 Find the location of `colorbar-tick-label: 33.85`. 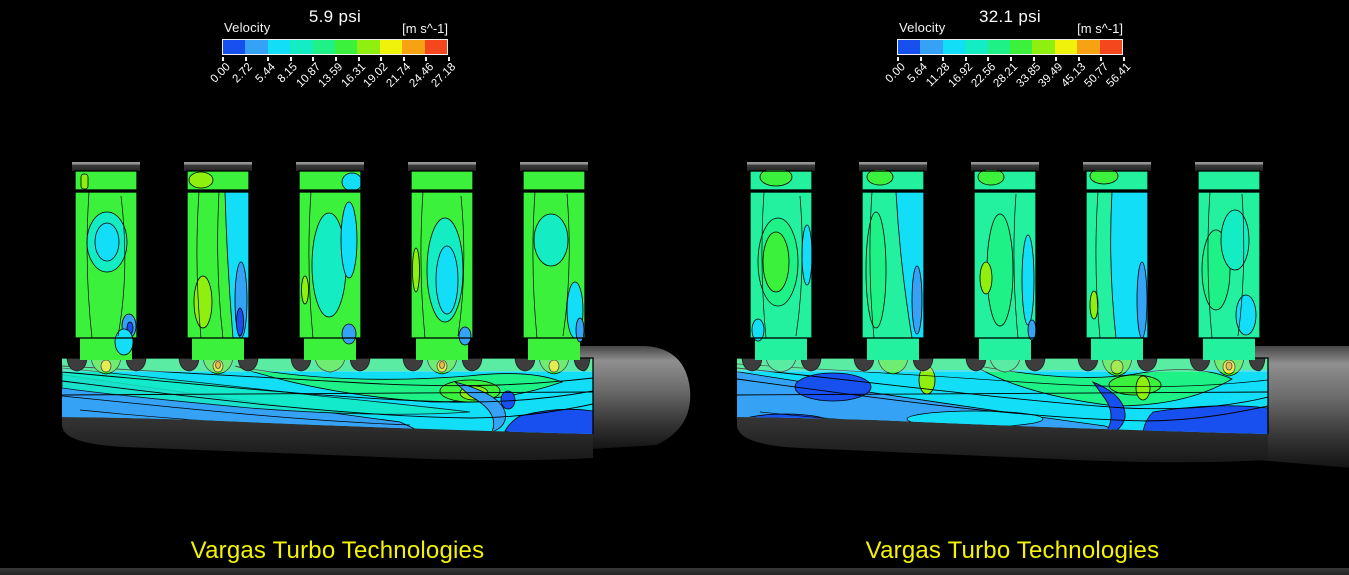

colorbar-tick-label: 33.85 is located at coordinates (1029, 75).